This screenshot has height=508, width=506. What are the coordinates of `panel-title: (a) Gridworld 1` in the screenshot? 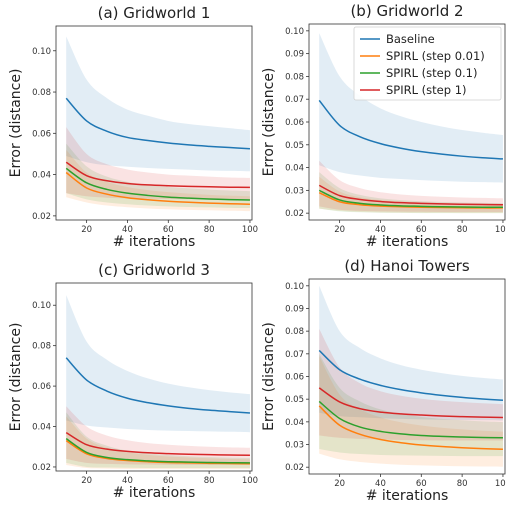 It's located at (154, 13).